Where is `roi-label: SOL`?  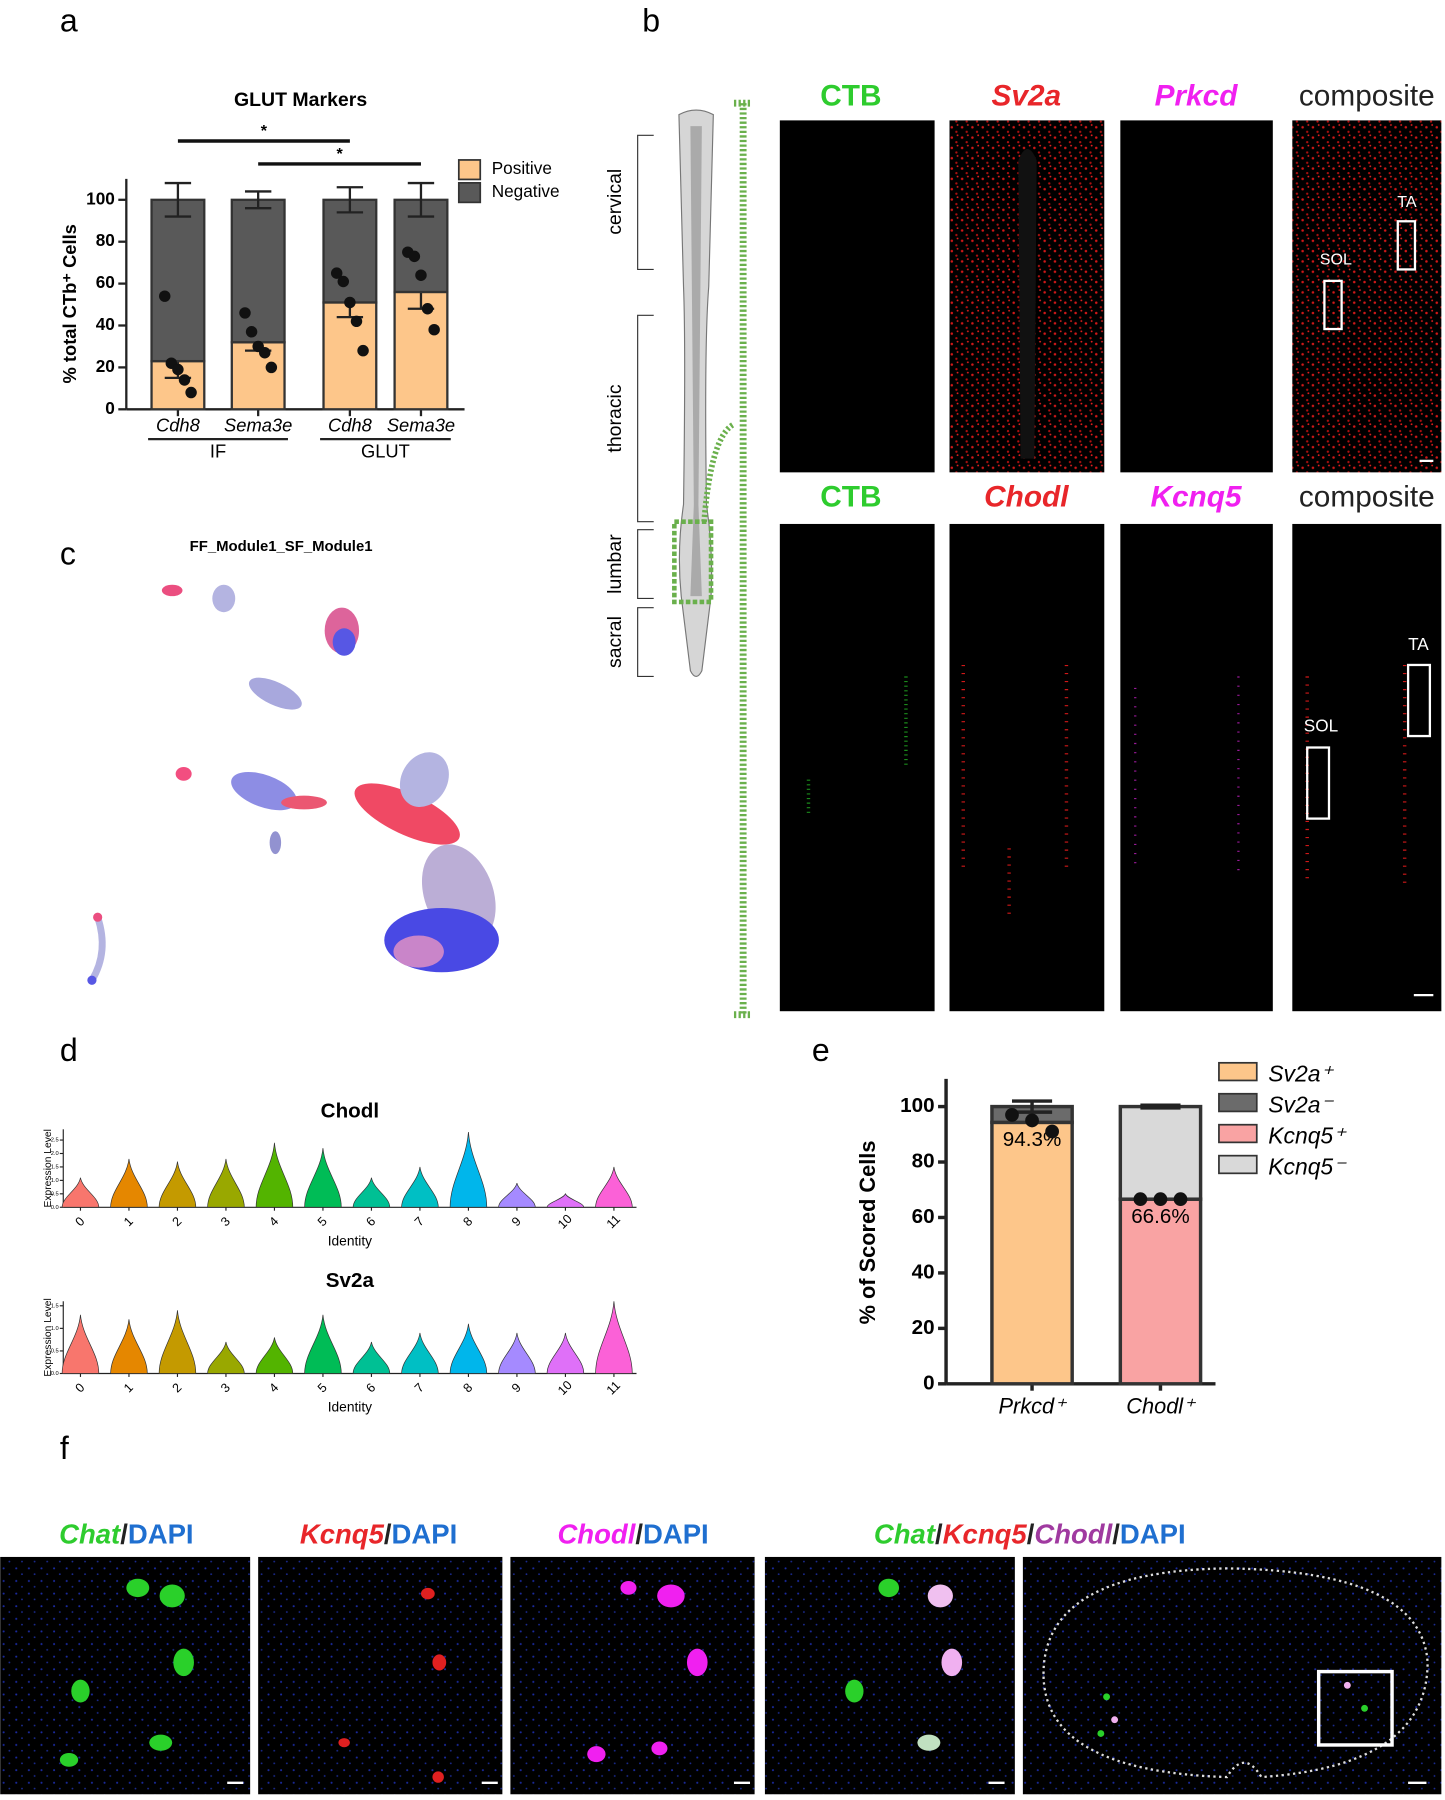 roi-label: SOL is located at coordinates (1336, 259).